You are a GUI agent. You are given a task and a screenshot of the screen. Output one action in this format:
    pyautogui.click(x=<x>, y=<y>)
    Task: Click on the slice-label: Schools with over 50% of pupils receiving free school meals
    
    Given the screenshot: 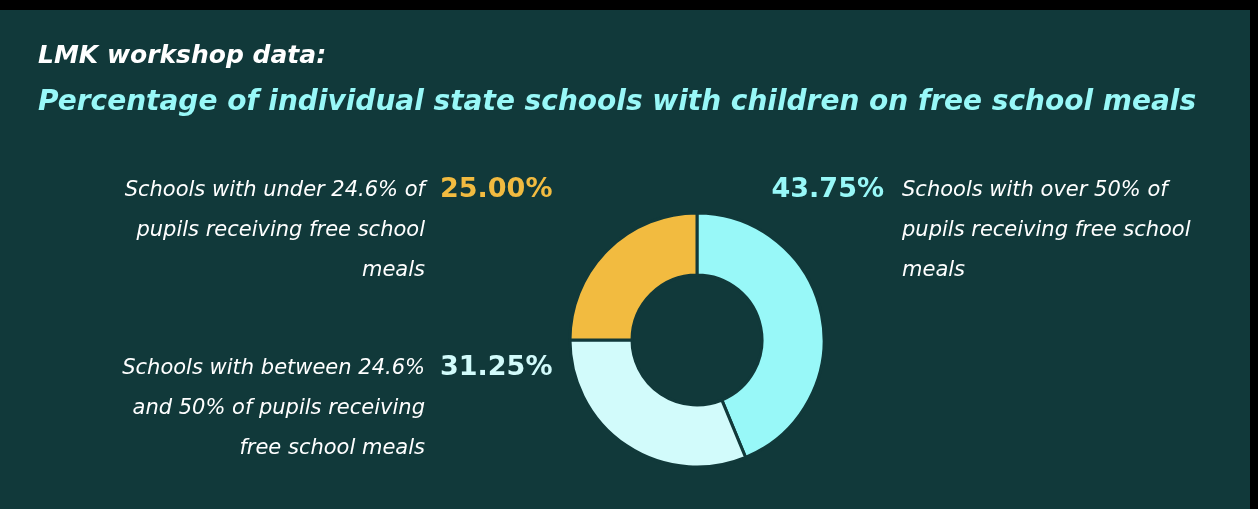 What is the action you would take?
    pyautogui.click(x=1047, y=229)
    